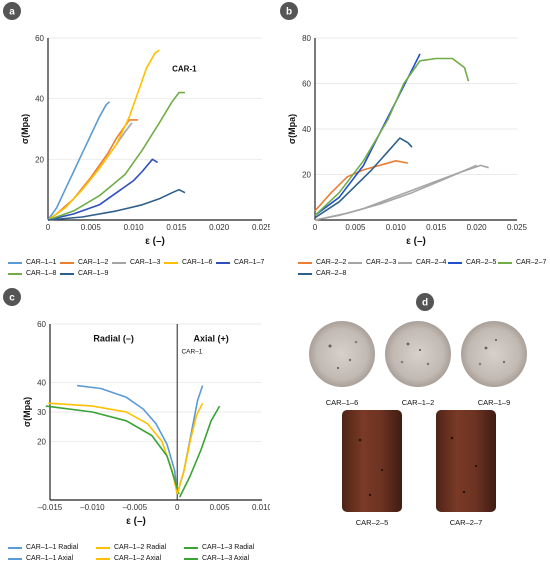 The image size is (550, 573). What do you see at coordinates (113, 339) in the screenshot?
I see `region-label-radial: Radial (–)` at bounding box center [113, 339].